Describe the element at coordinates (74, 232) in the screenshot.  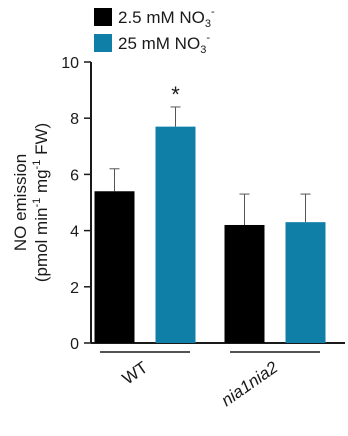
I see `y-tick-label-4: 4` at that location.